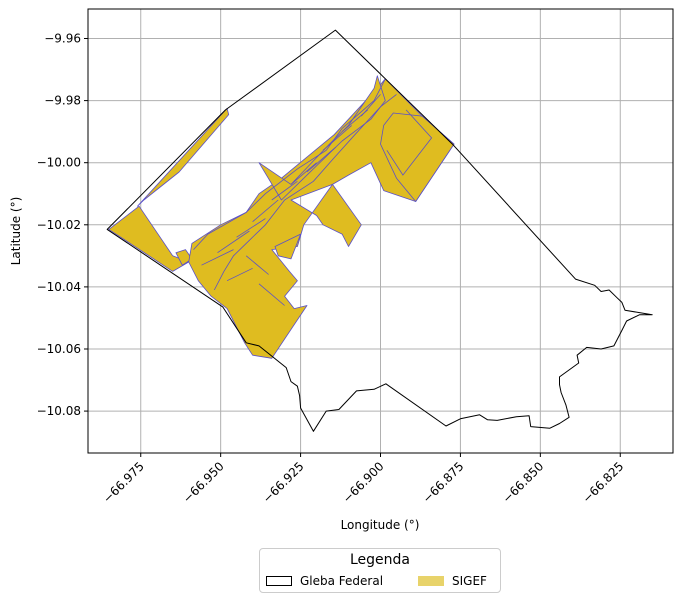 The height and width of the screenshot is (604, 682). I want to click on y-tick-label-3: −10.02, so click(59, 225).